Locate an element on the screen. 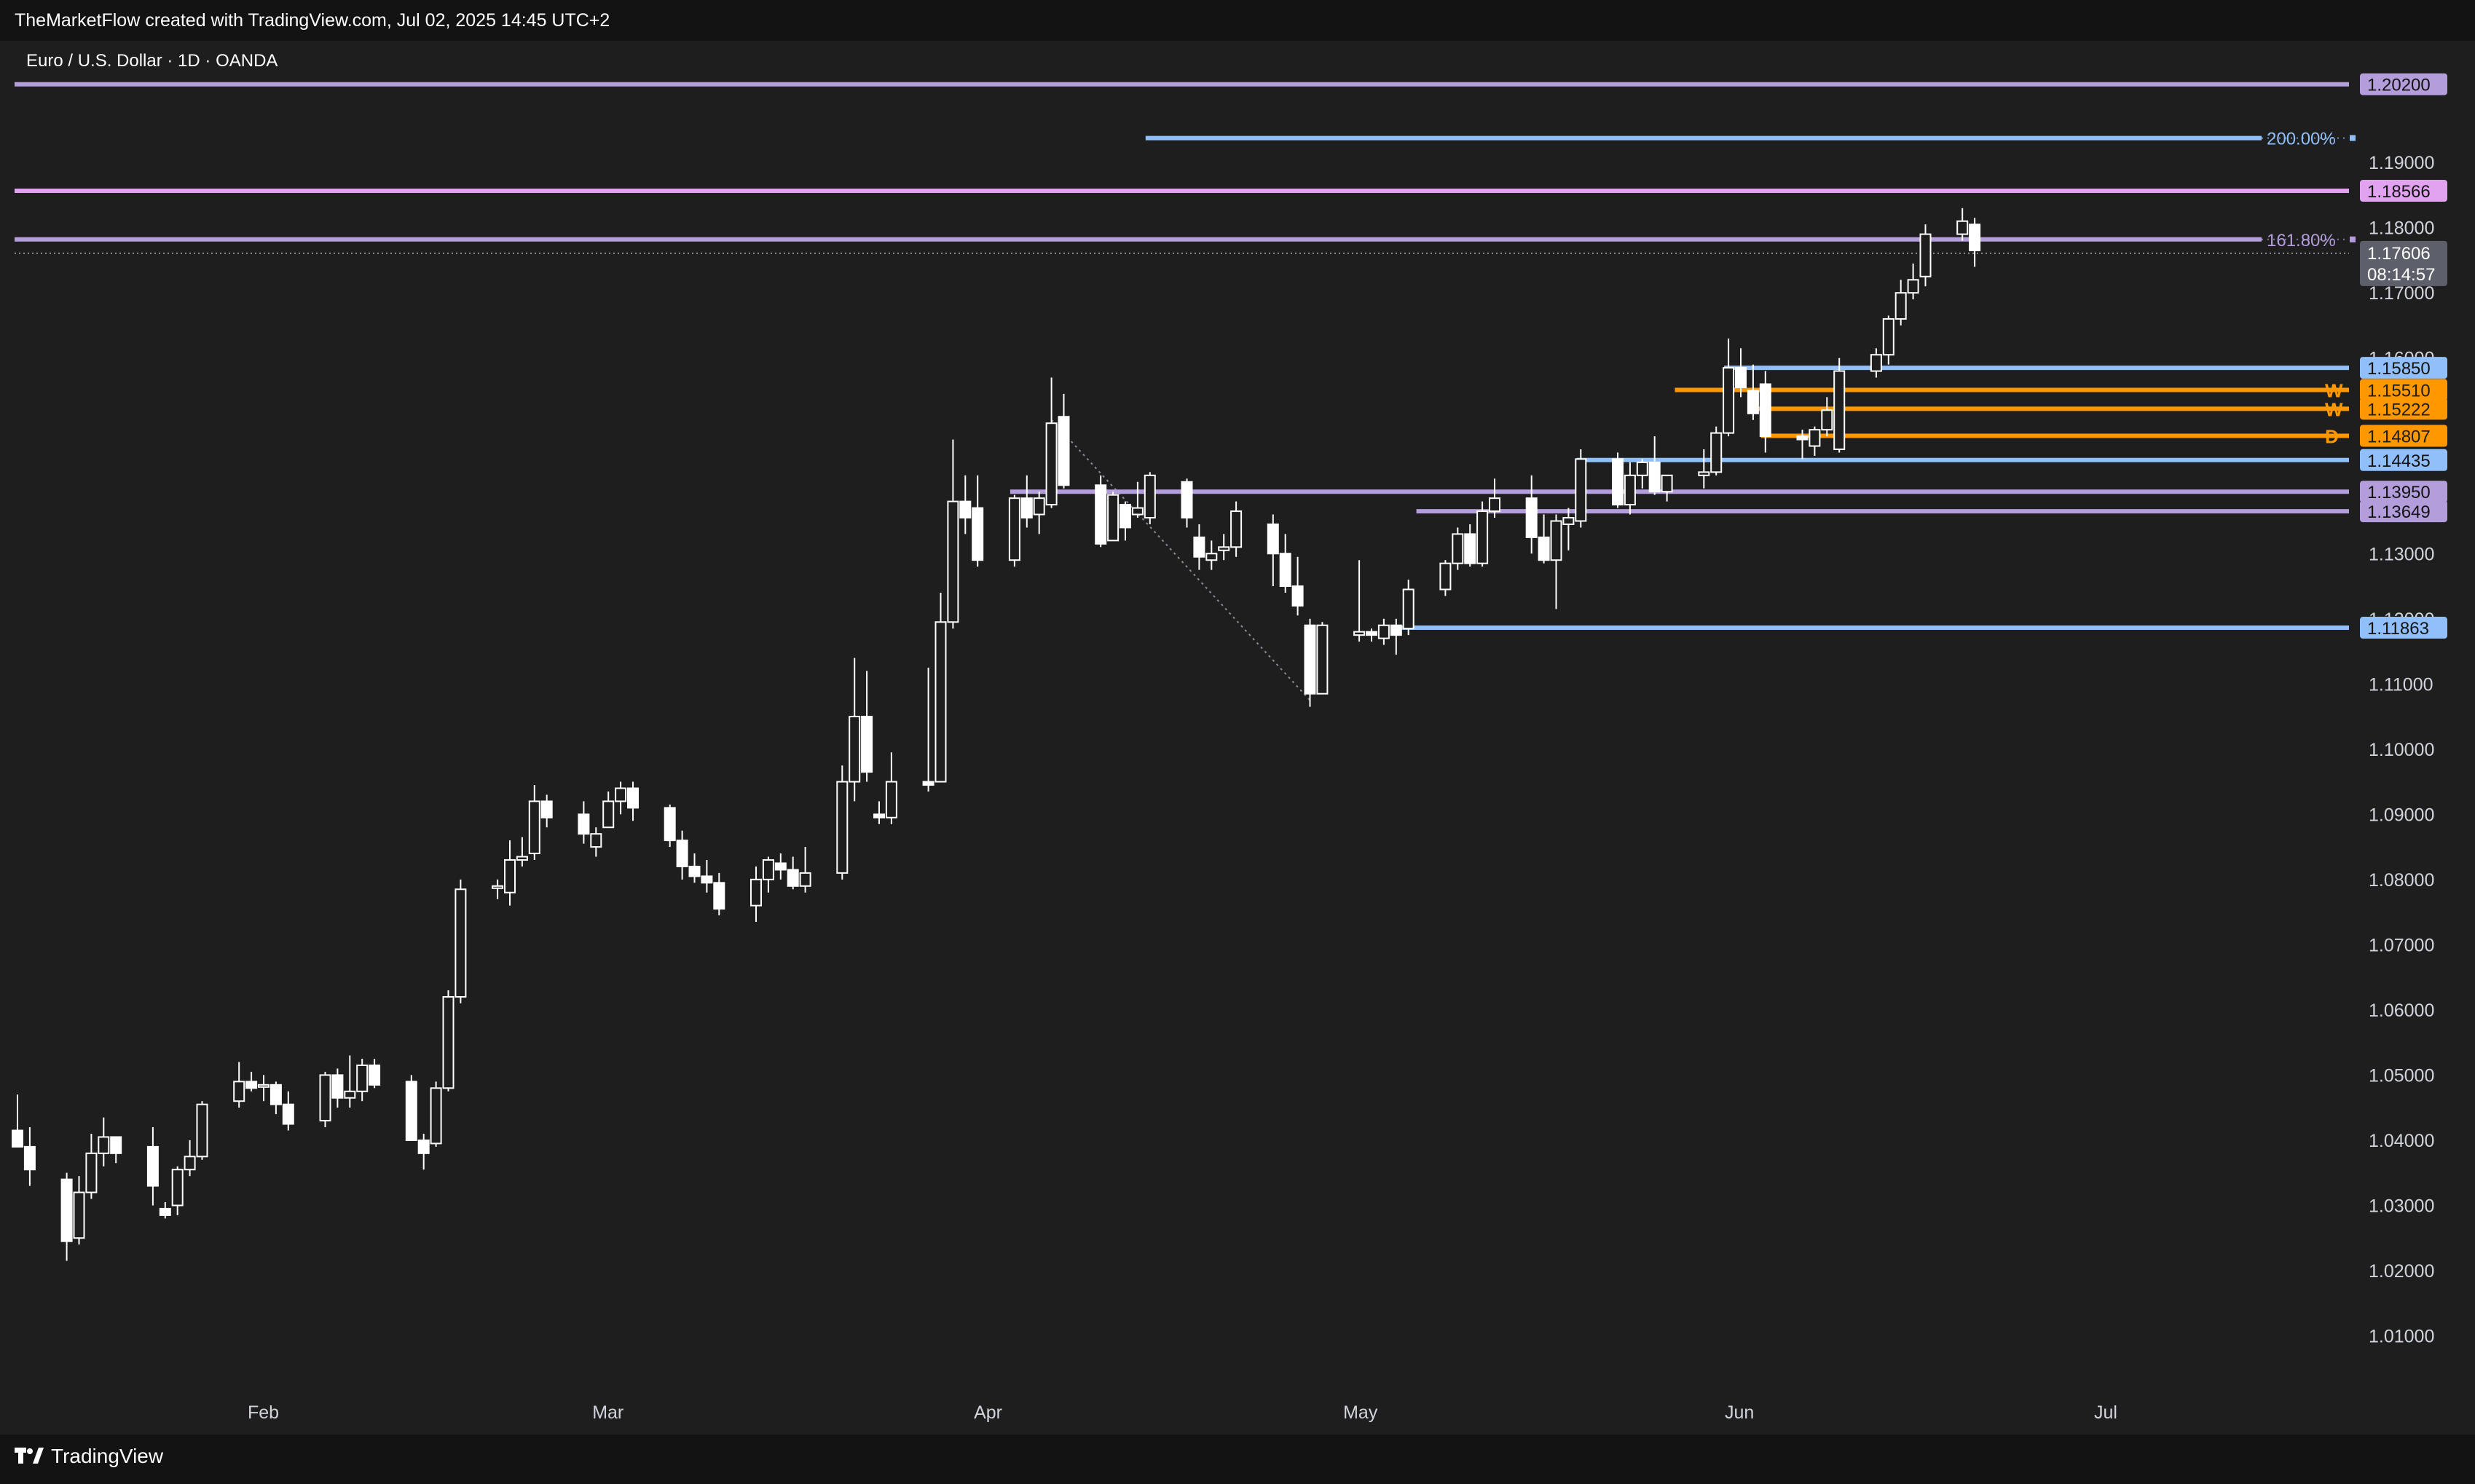 Image resolution: width=2475 pixels, height=1484 pixels. y-tick-label: 1.13000 is located at coordinates (2401, 554).